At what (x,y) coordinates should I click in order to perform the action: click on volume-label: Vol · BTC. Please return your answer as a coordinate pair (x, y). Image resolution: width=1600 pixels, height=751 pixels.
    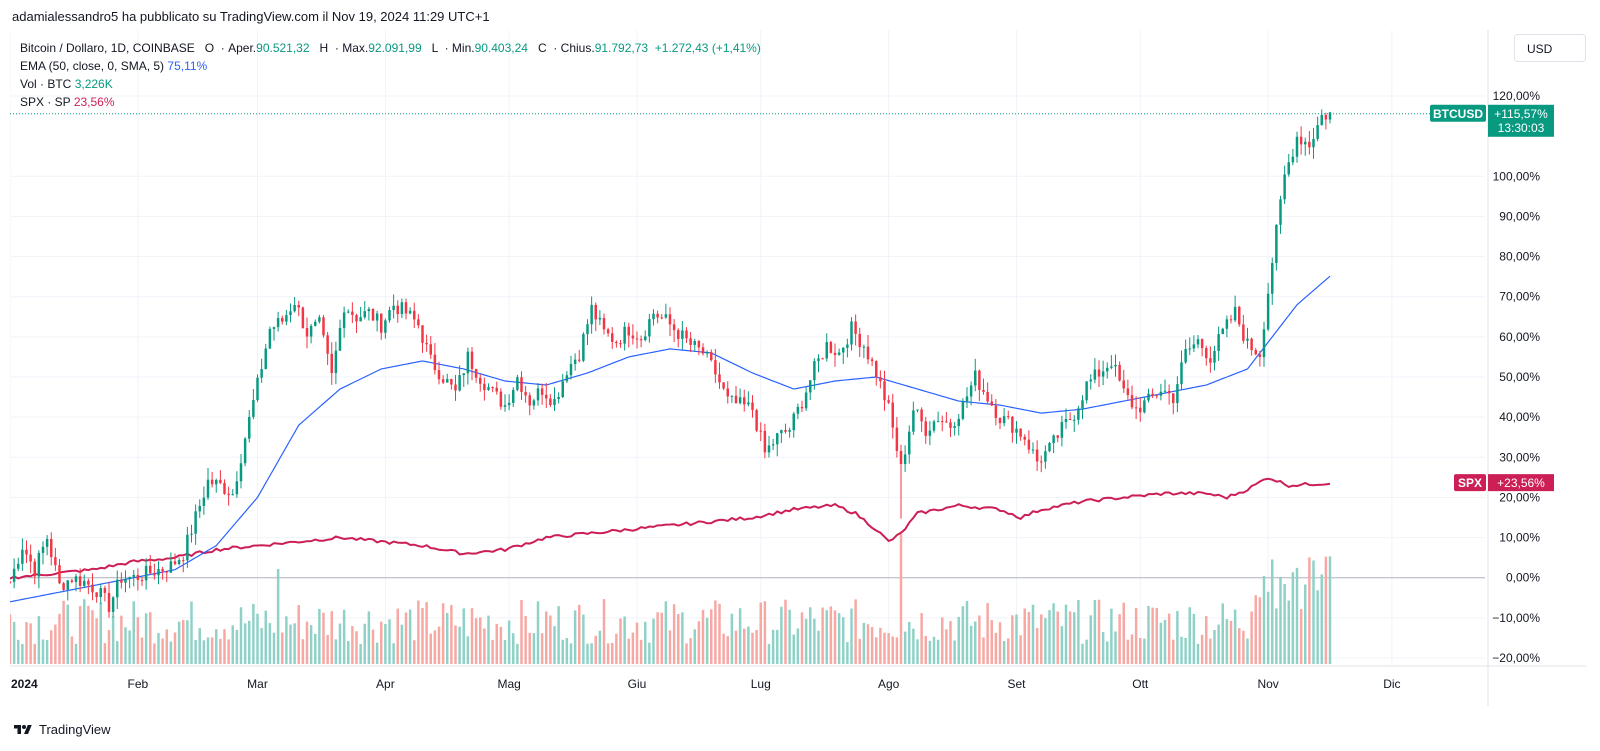
    Looking at the image, I should click on (46, 84).